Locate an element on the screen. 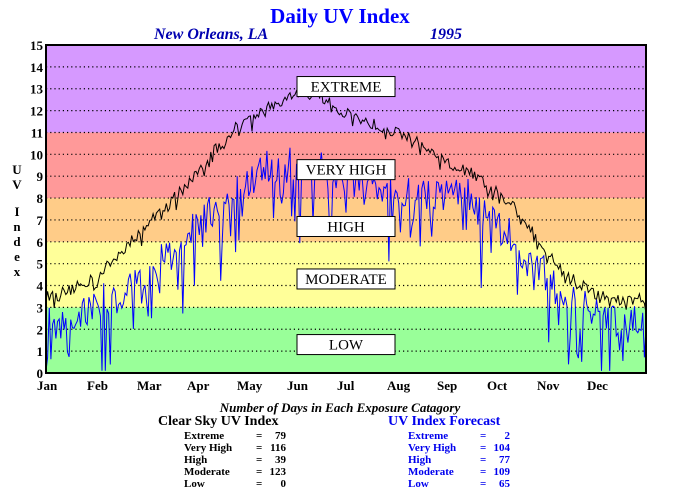  clear-sky-count-row: Very High = 116 is located at coordinates (235, 448).